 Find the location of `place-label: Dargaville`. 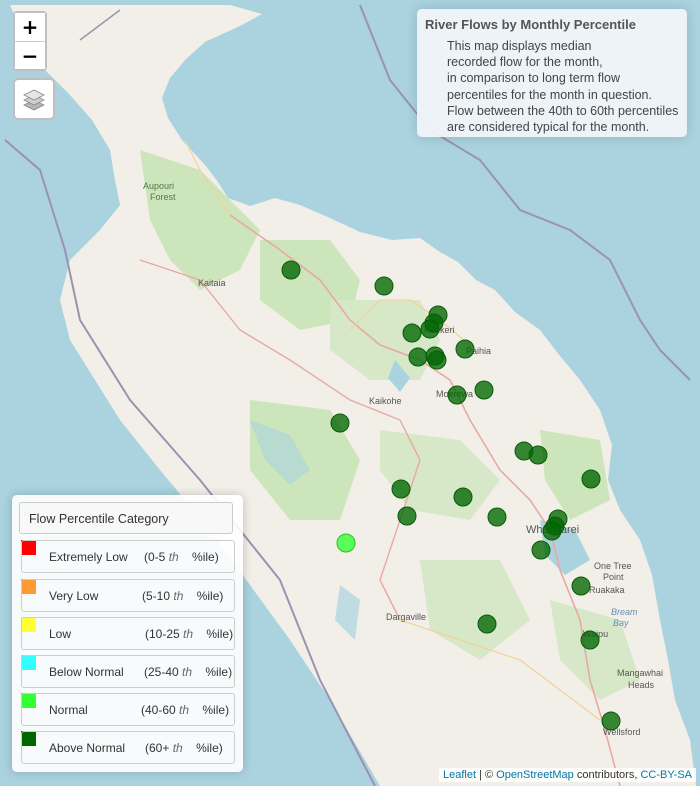

place-label: Dargaville is located at coordinates (406, 617).